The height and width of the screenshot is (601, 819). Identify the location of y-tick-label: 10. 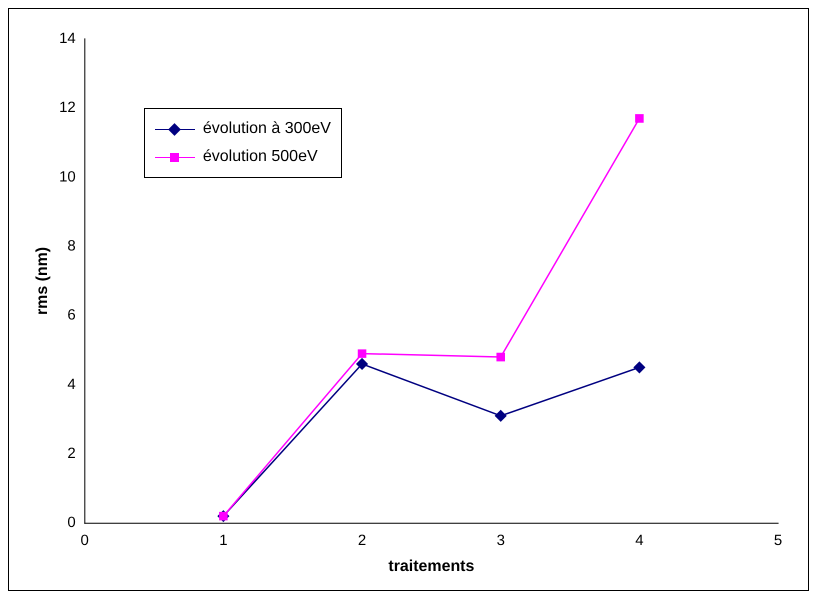
(67, 177).